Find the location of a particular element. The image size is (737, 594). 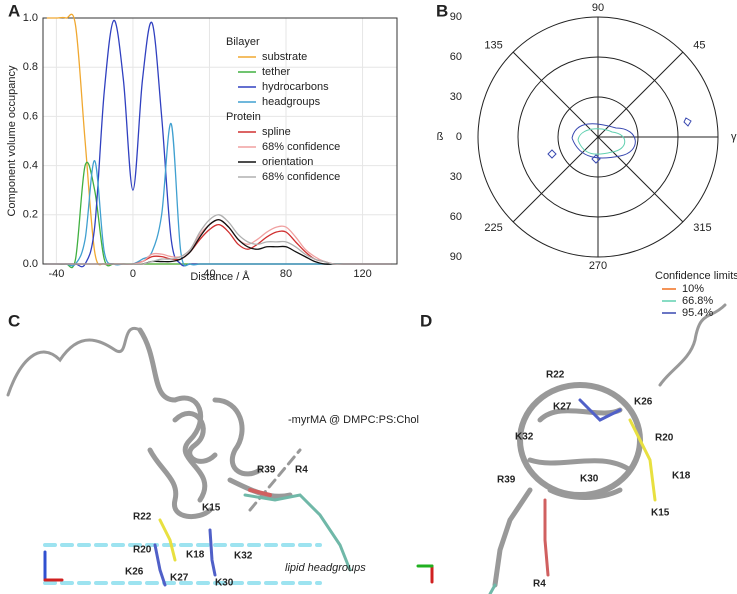

legend-title: Confidence limits is located at coordinates (696, 276).